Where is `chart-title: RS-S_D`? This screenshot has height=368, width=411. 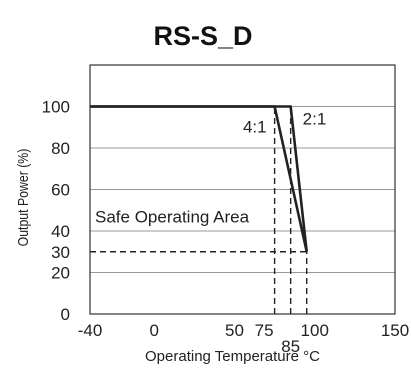
chart-title: RS-S_D is located at coordinates (202, 36).